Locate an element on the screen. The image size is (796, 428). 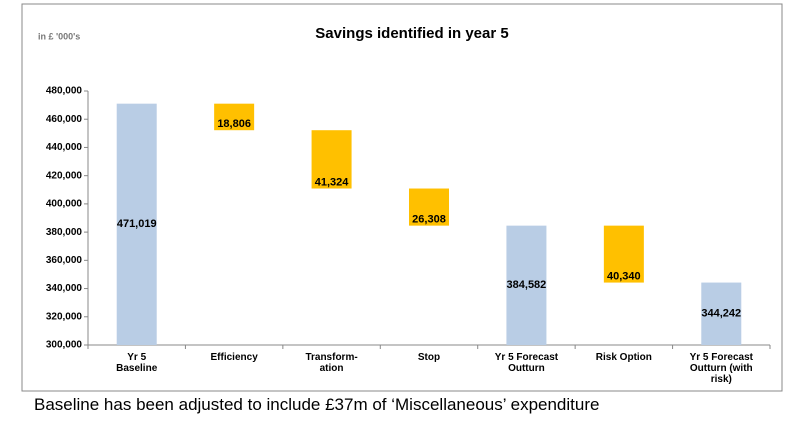
y-tick-label: 460,000 is located at coordinates (64, 119).